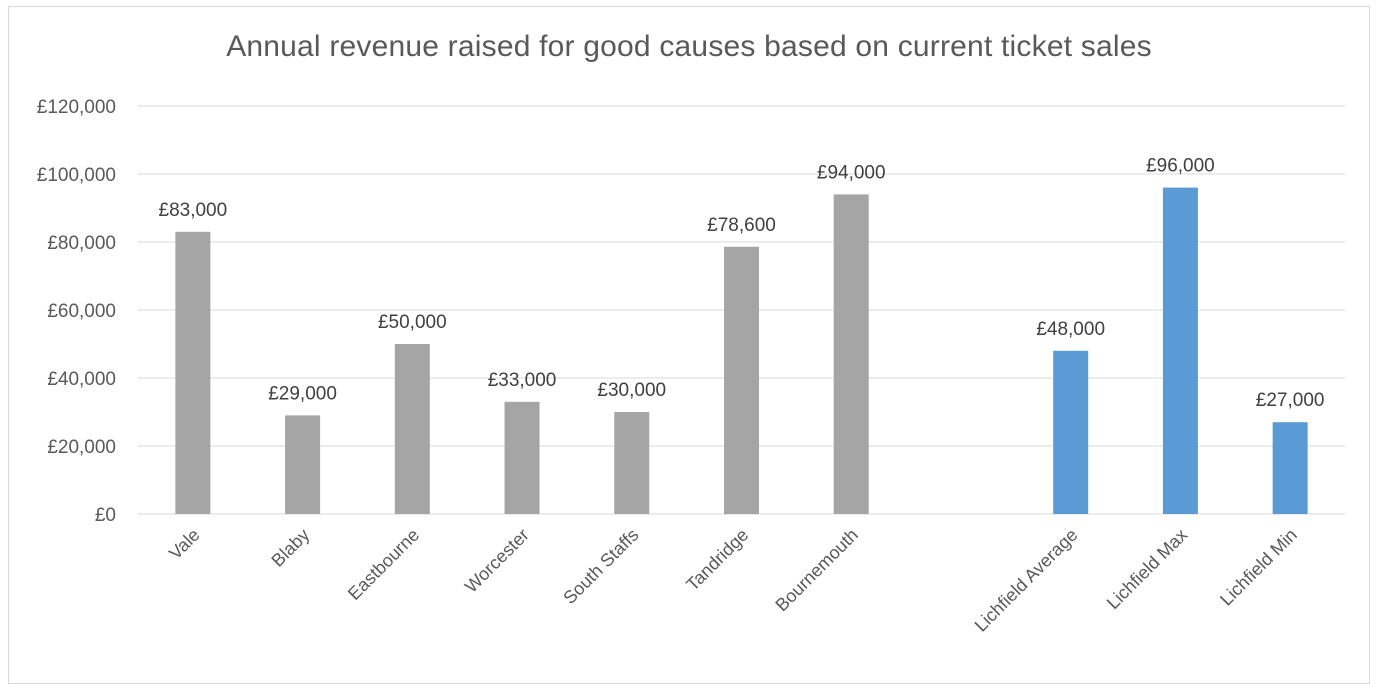 The width and height of the screenshot is (1378, 684). Describe the element at coordinates (290, 548) in the screenshot. I see `x-tick-label: Blaby` at that location.